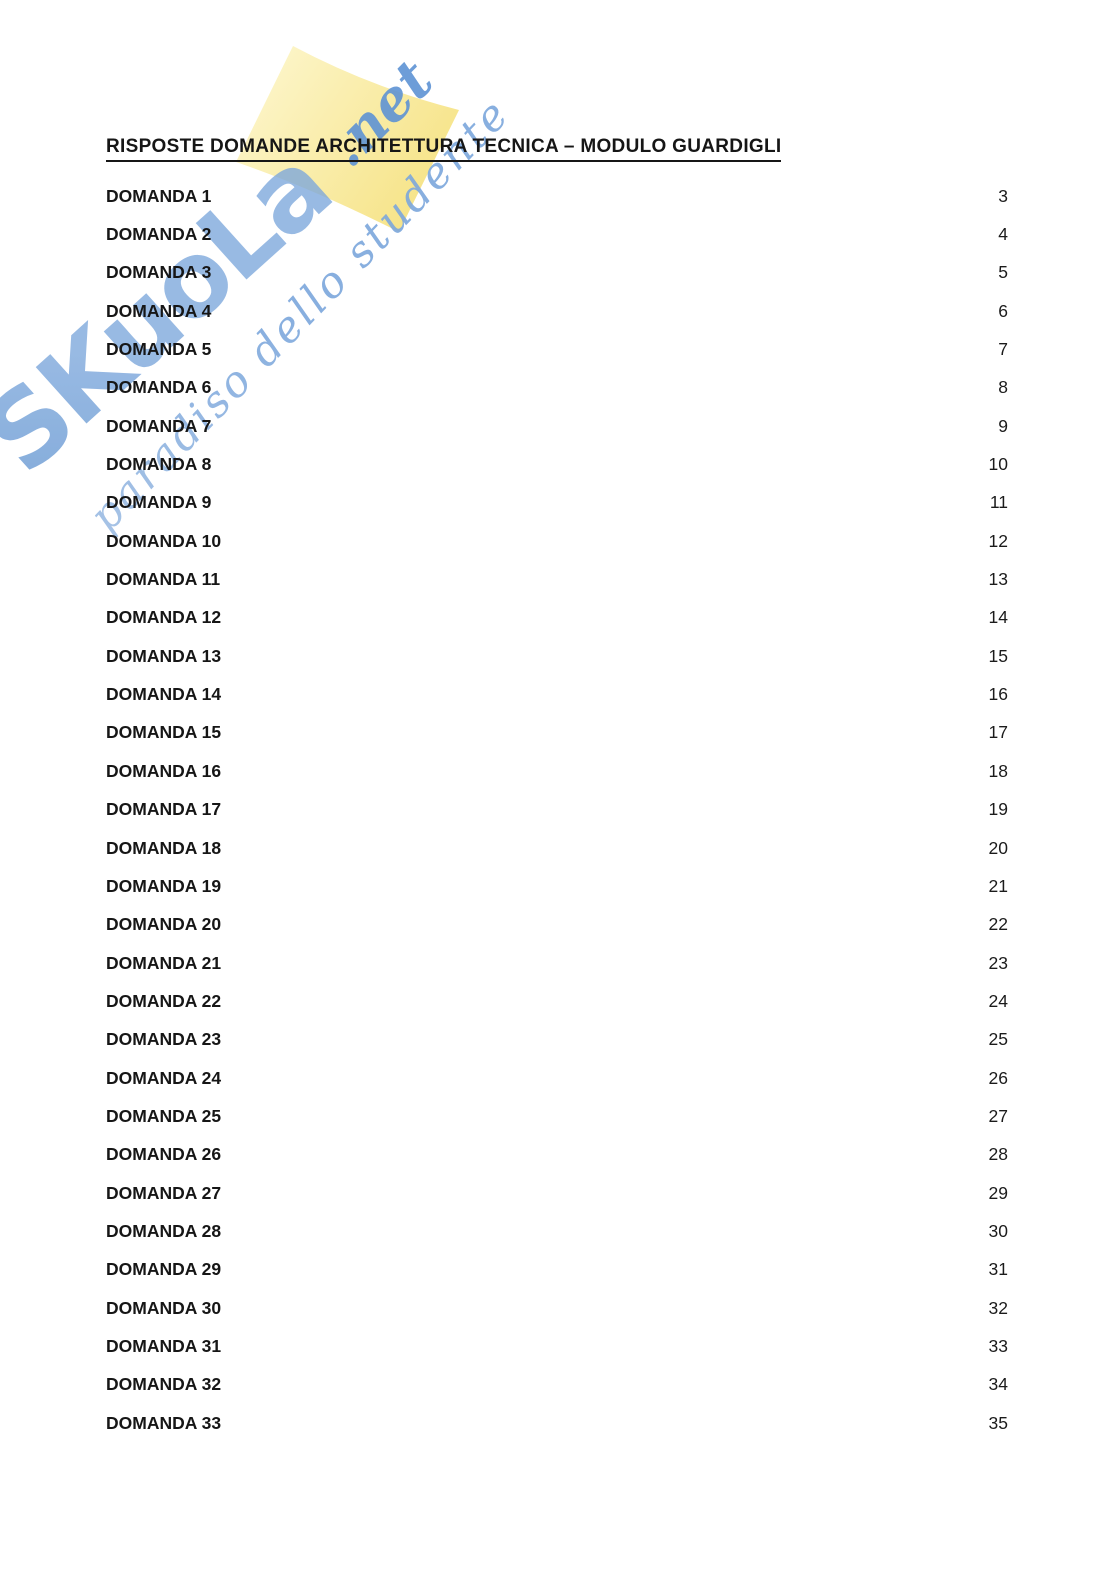 This screenshot has width=1116, height=1579. What do you see at coordinates (1003, 272) in the screenshot?
I see `toc-entry-page-number: 5` at bounding box center [1003, 272].